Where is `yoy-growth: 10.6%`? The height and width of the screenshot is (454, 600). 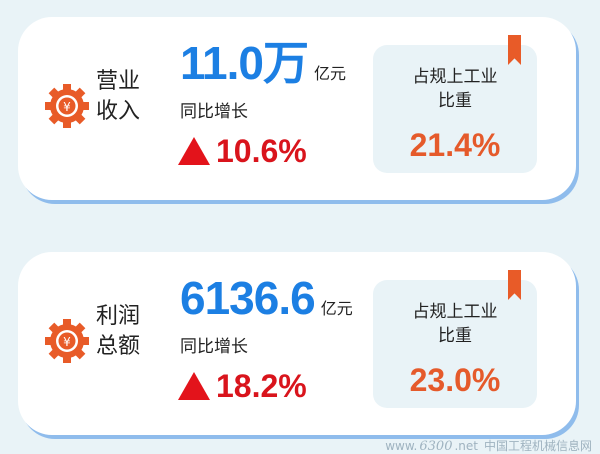 yoy-growth: 10.6% is located at coordinates (242, 151).